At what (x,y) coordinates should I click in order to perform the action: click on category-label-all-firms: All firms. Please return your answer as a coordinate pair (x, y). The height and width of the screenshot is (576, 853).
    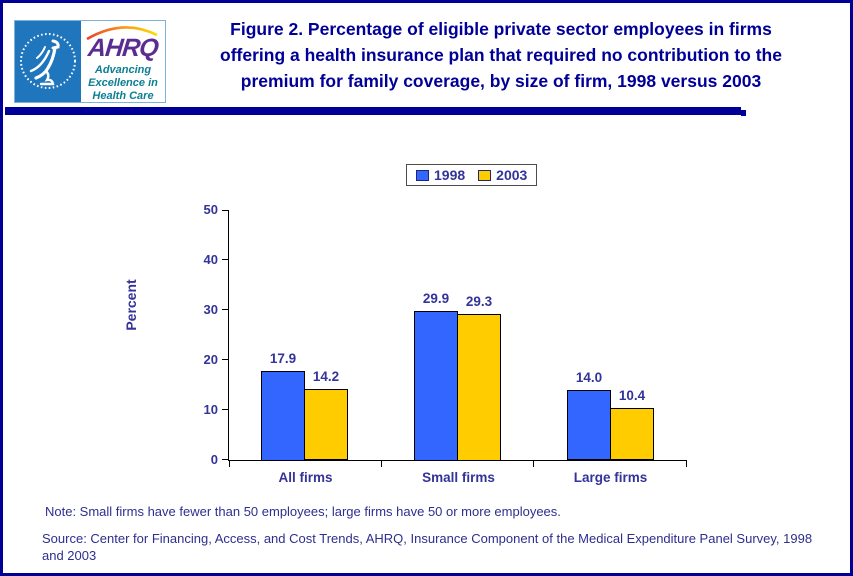
    Looking at the image, I should click on (305, 477).